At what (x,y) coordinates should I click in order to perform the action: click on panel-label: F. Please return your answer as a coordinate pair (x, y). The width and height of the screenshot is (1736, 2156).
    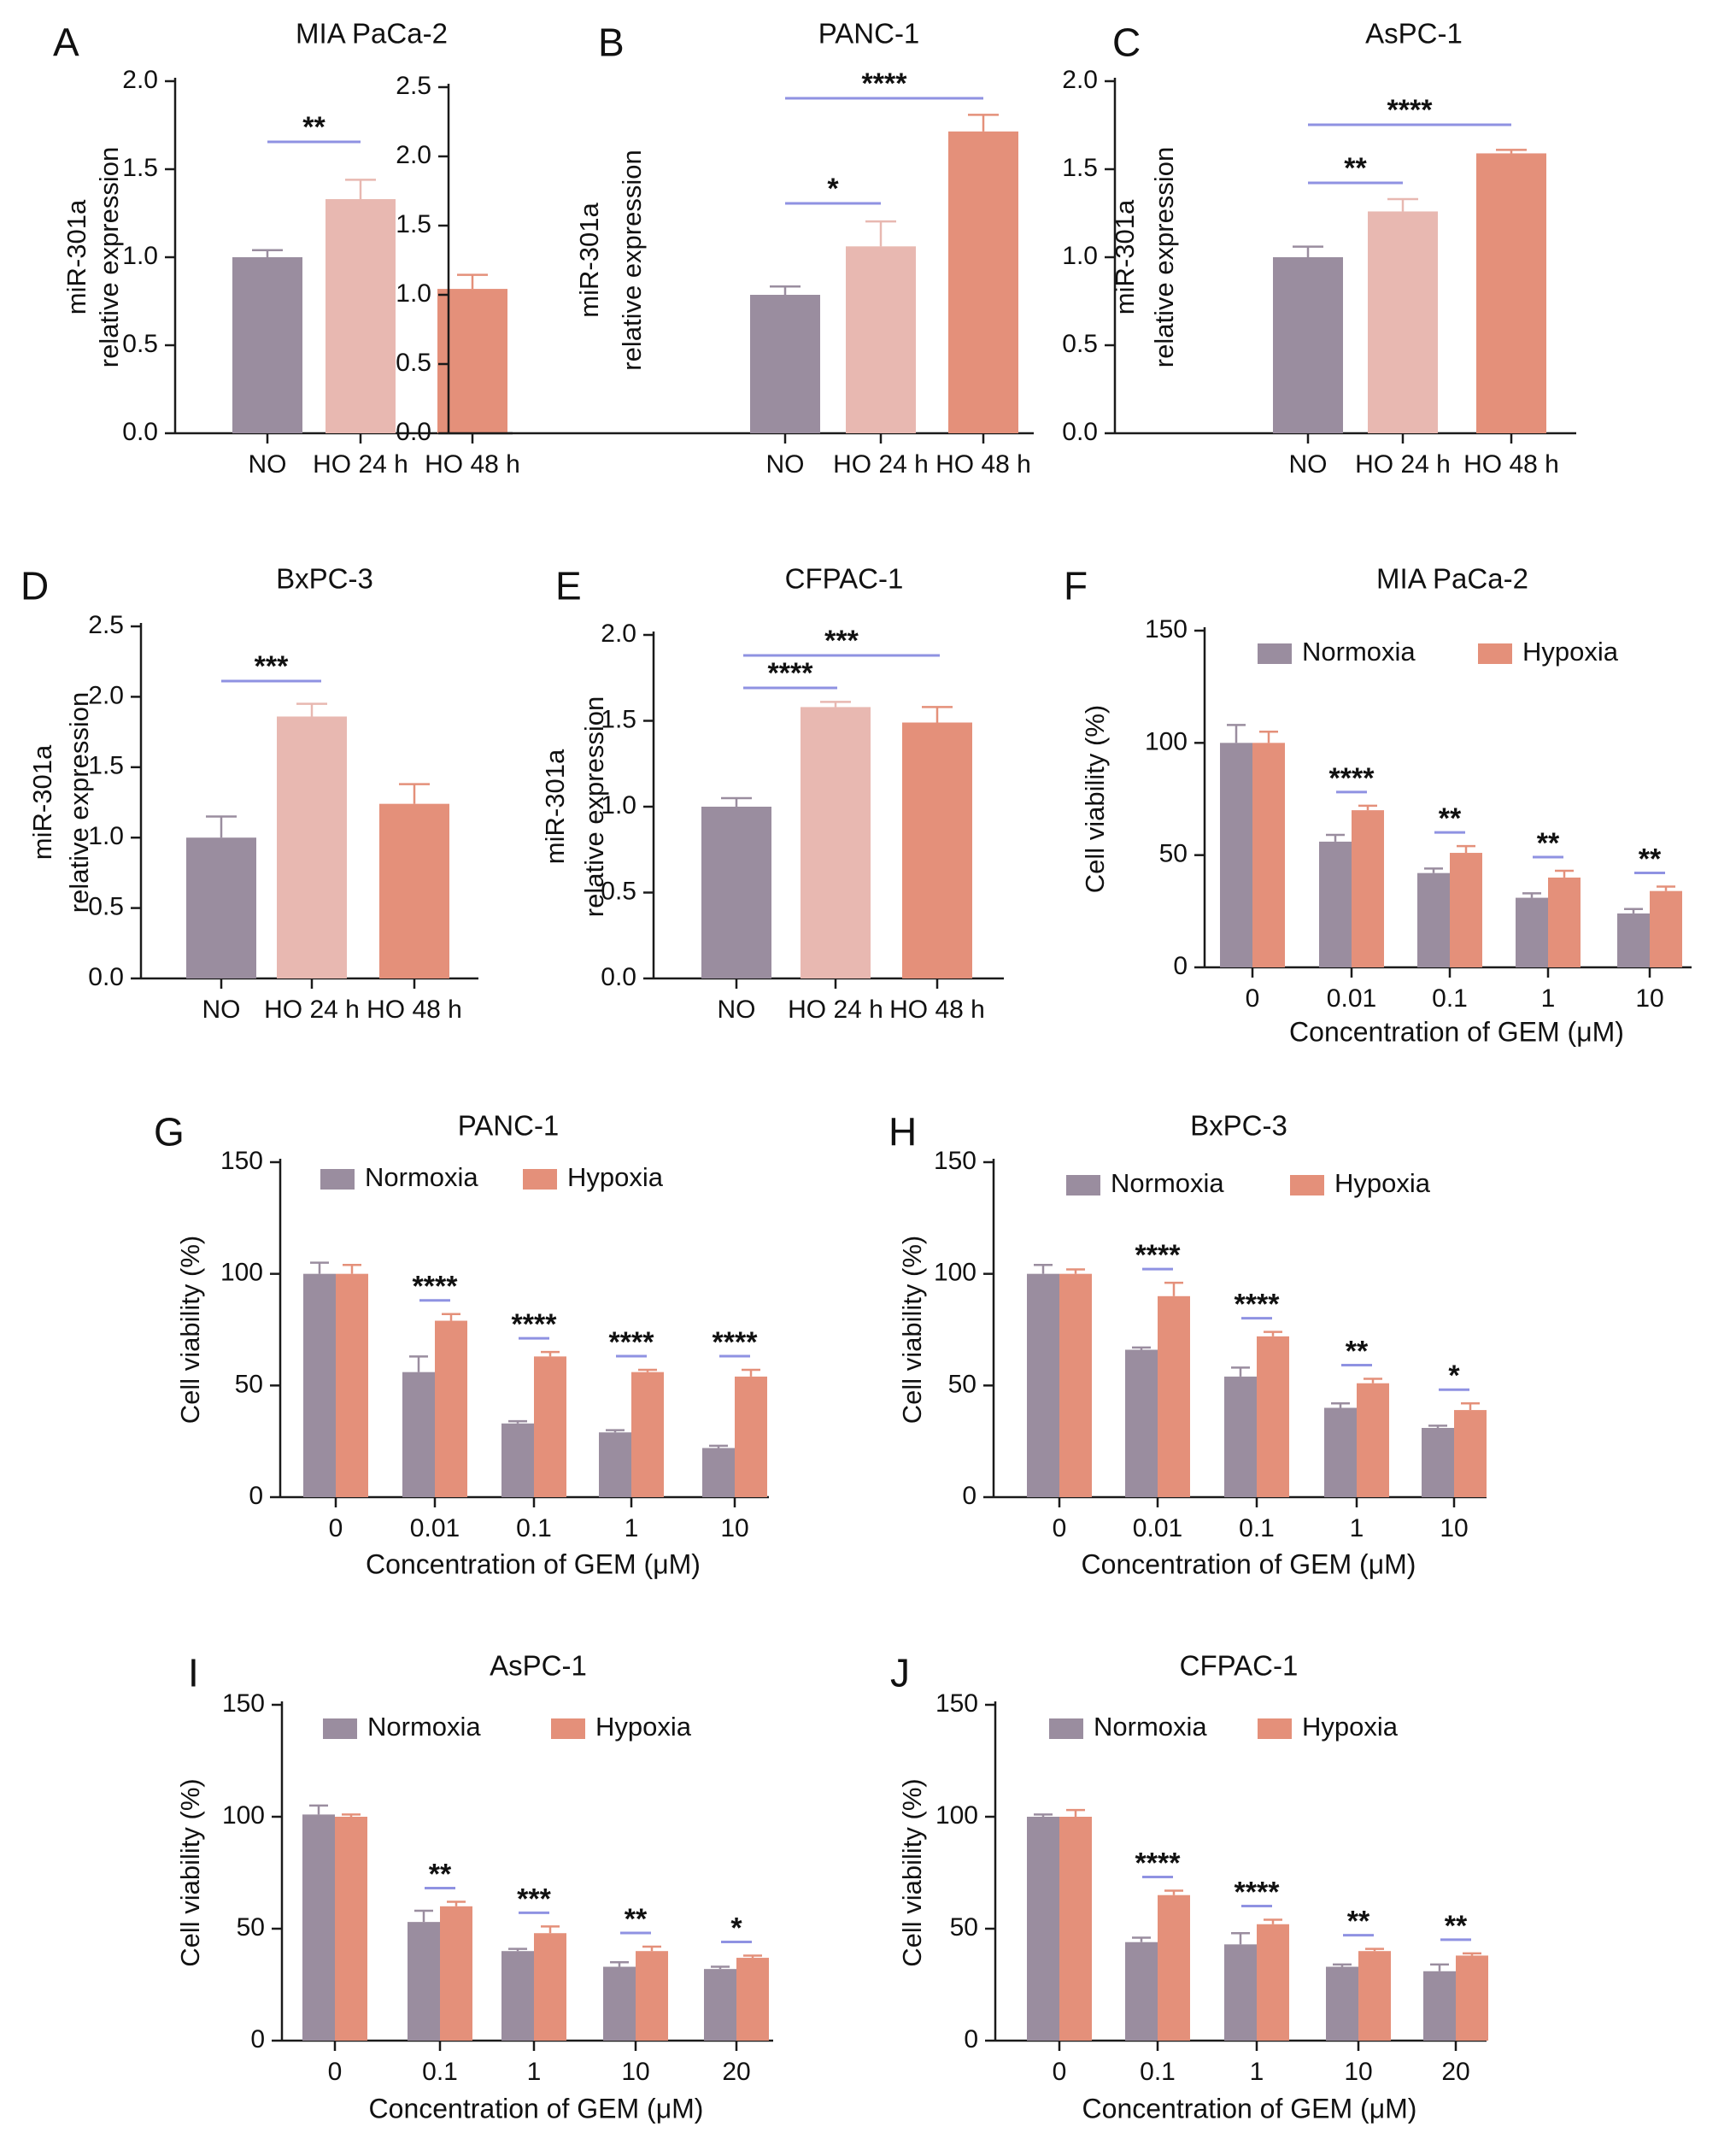
    Looking at the image, I should click on (1076, 586).